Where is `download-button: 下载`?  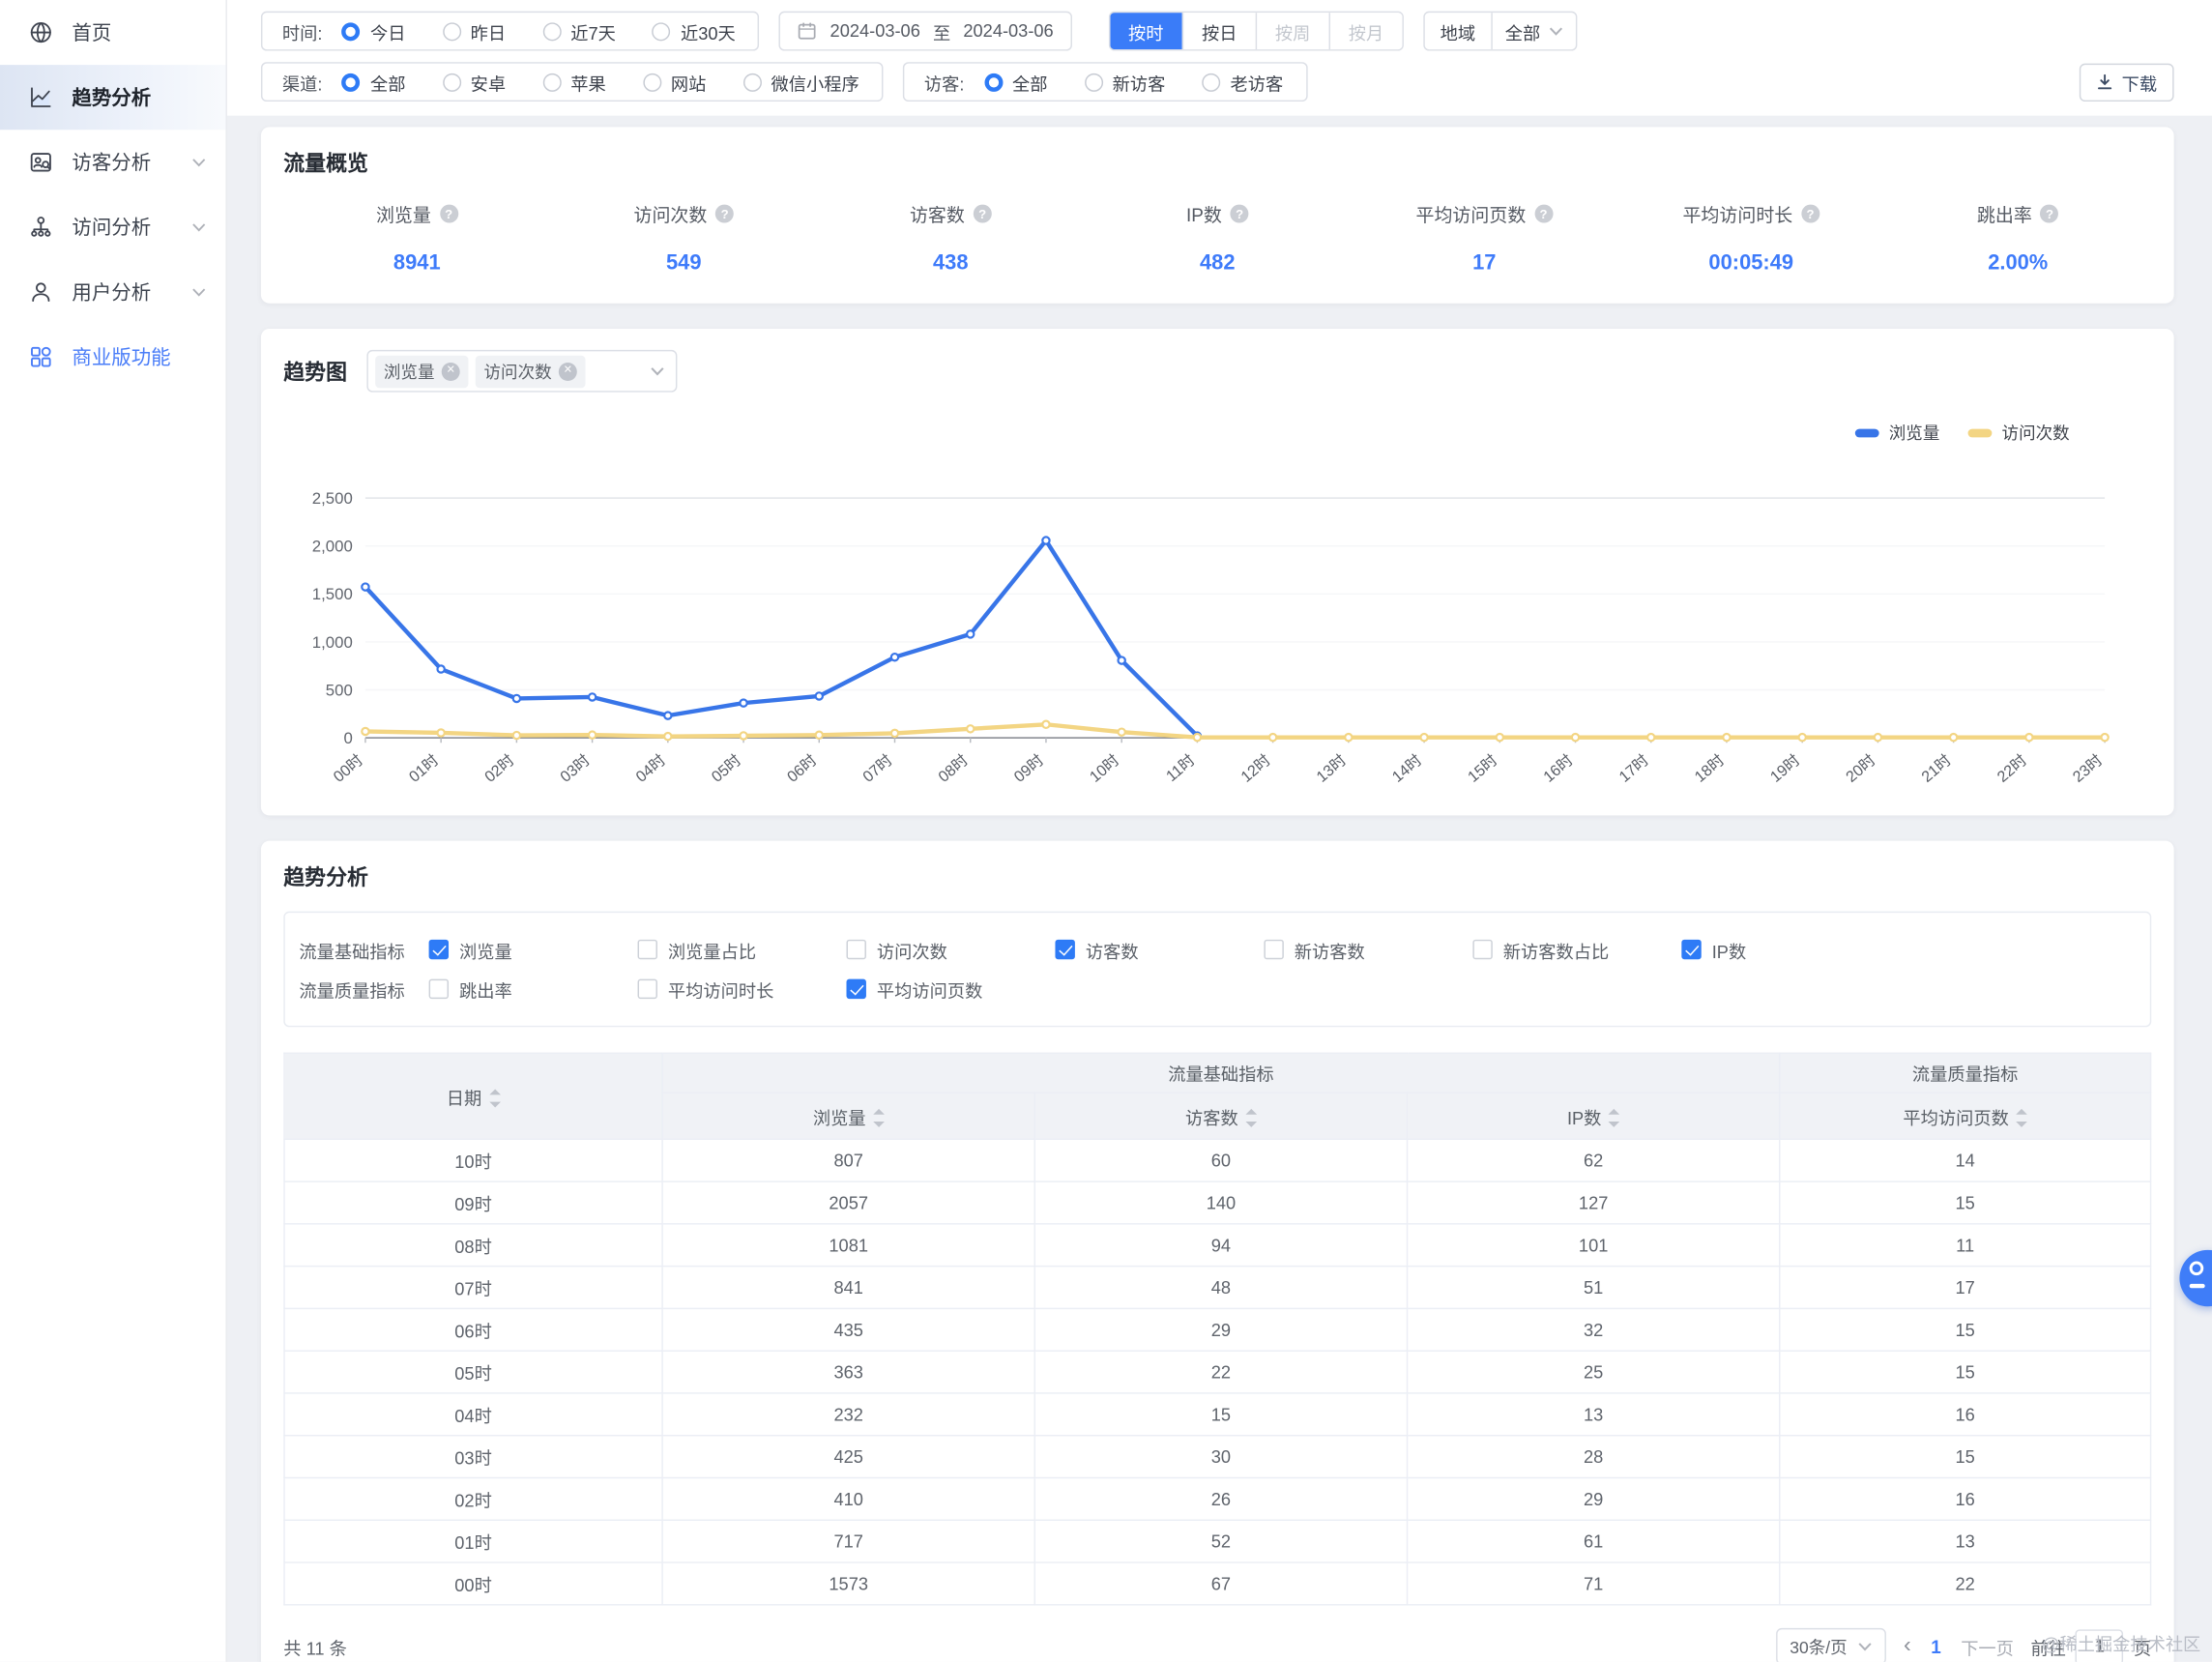 download-button: 下载 is located at coordinates (2126, 82).